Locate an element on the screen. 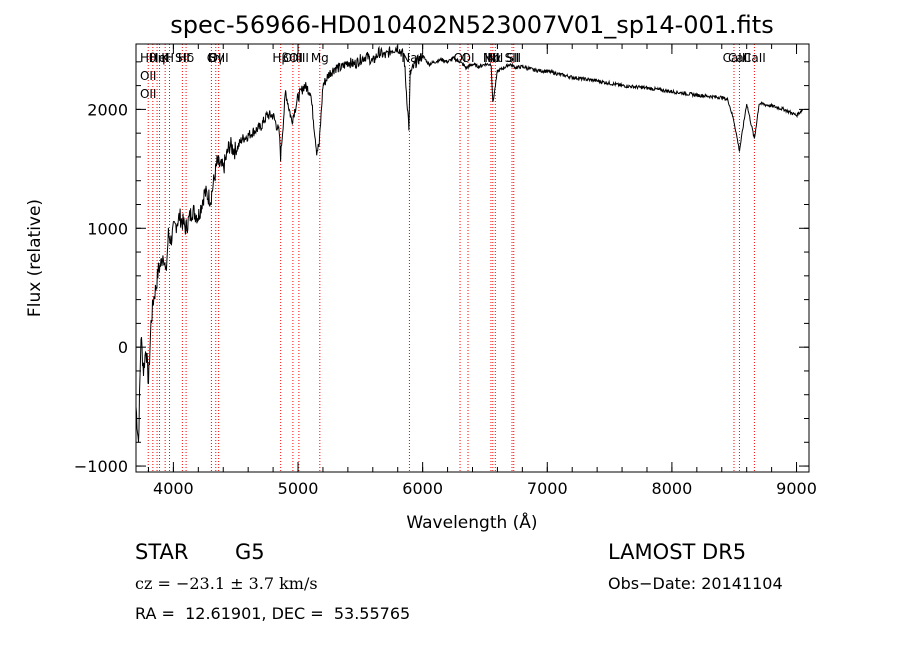  coordinates: RA = 12.61901, DEC = 53.55765 is located at coordinates (273, 613).